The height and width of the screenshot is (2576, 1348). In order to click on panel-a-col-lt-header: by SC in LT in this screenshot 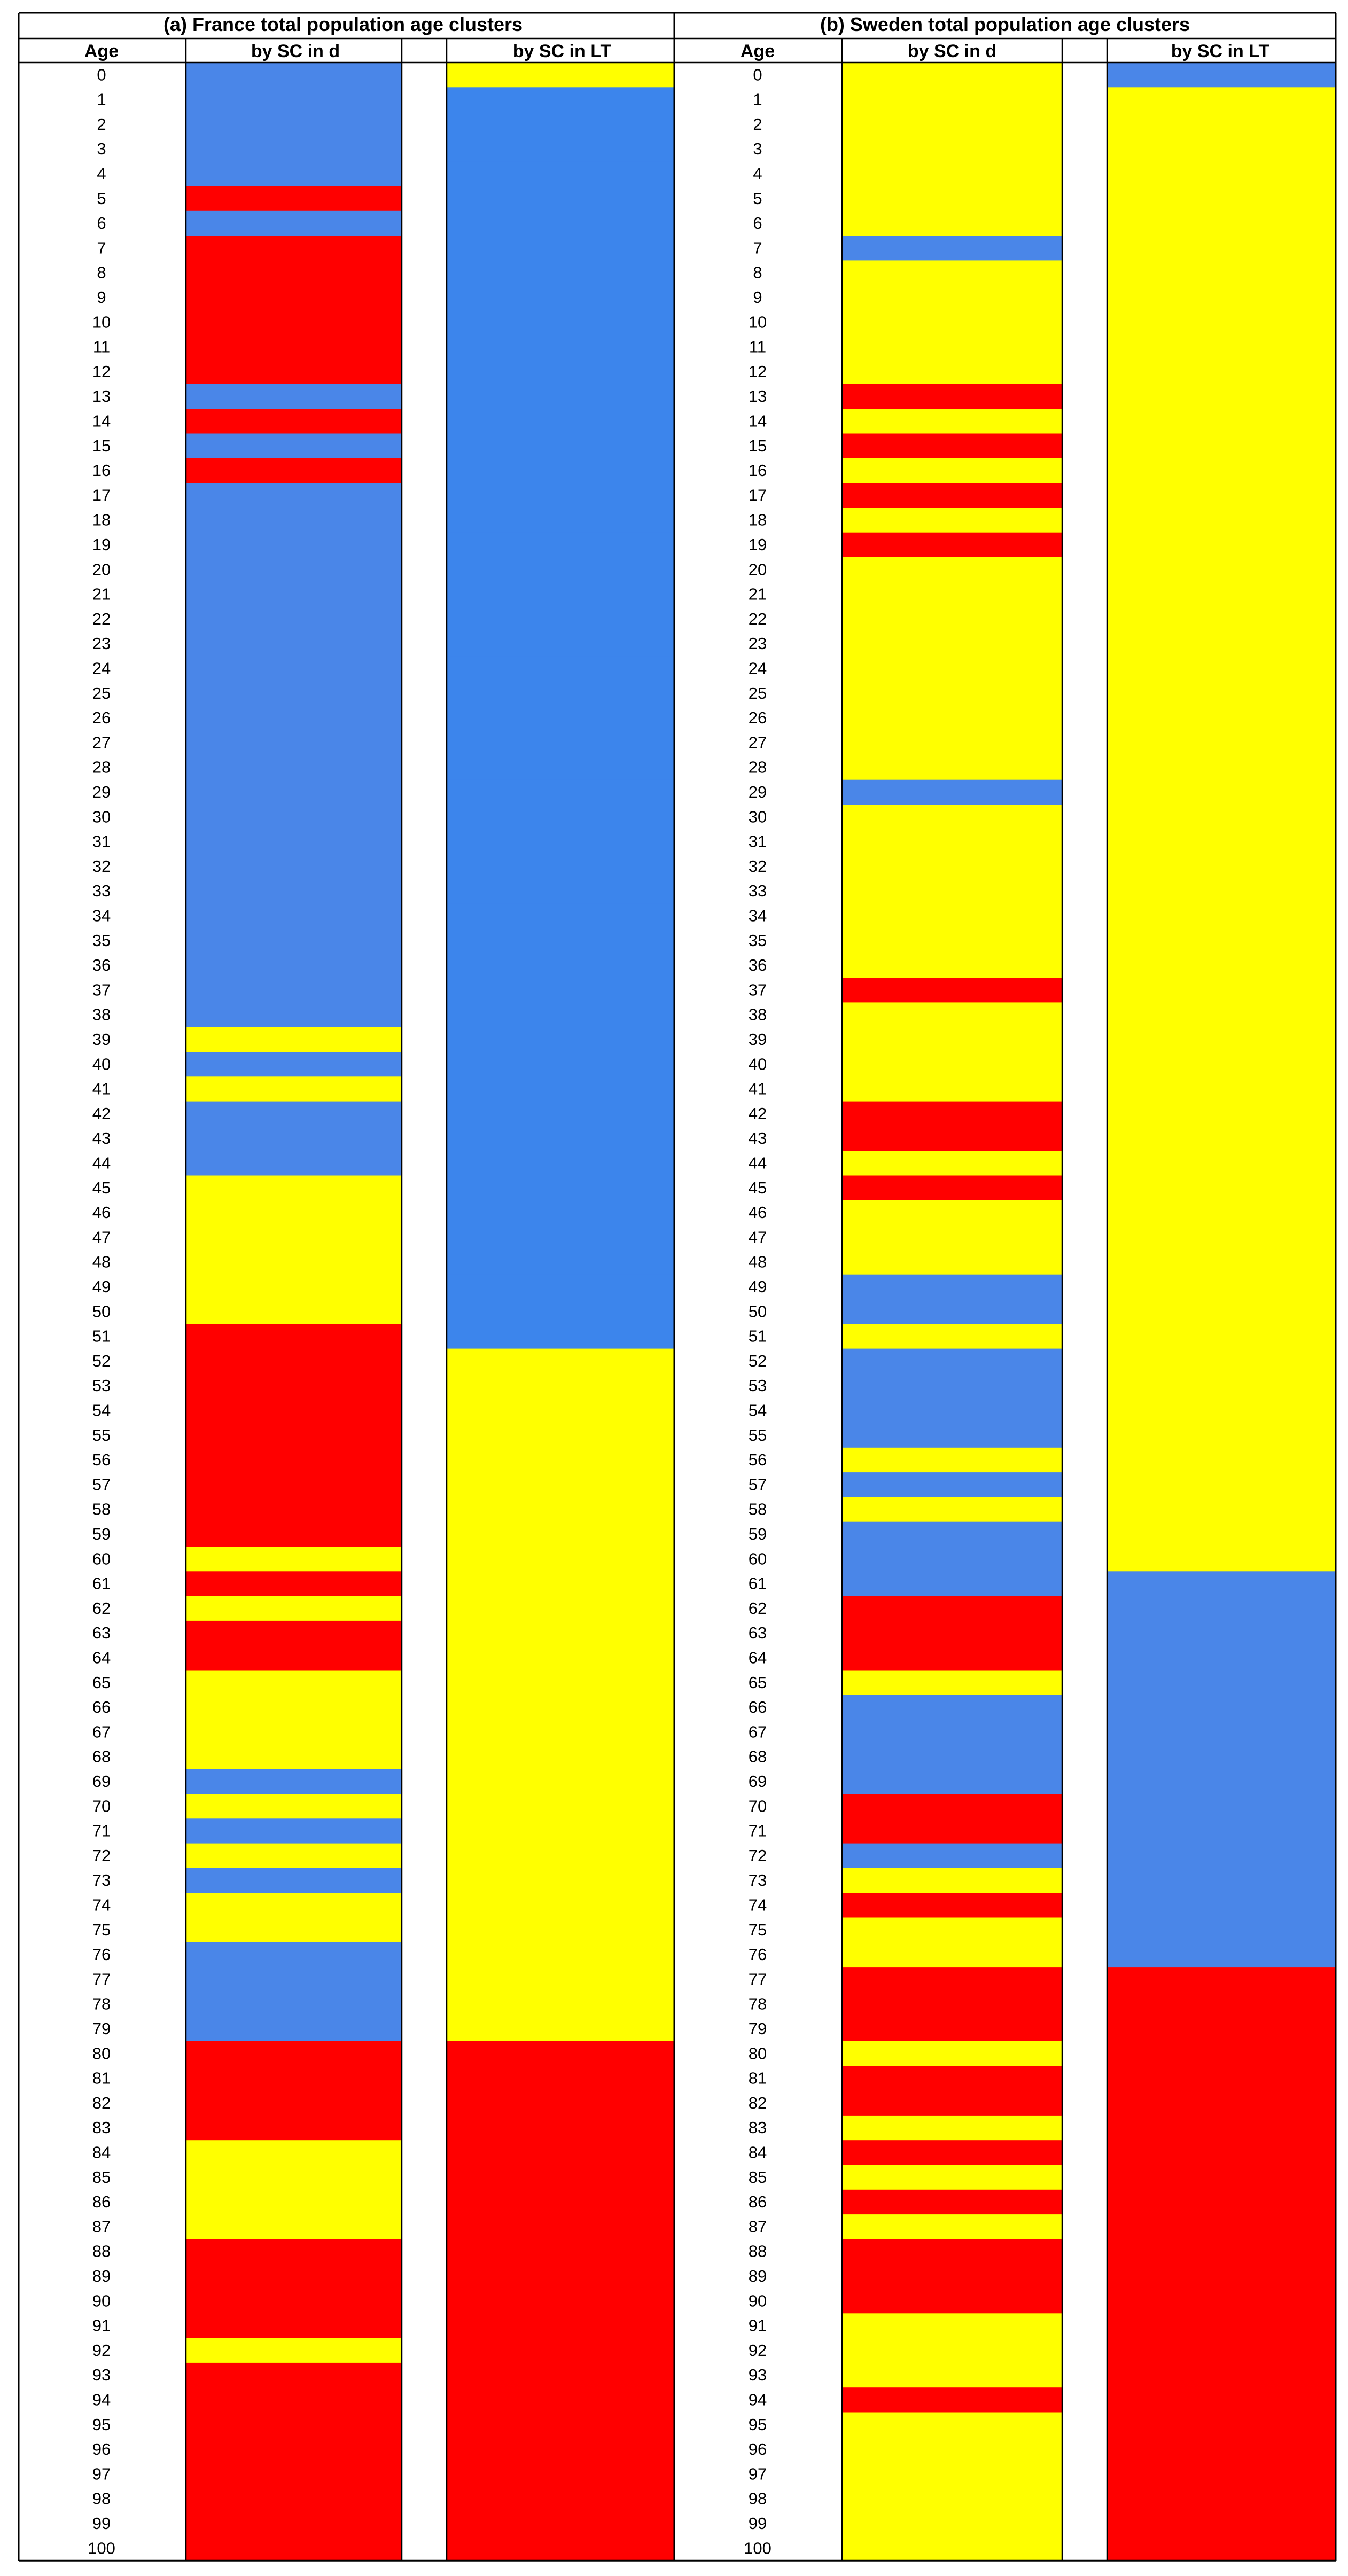, I will do `click(562, 51)`.